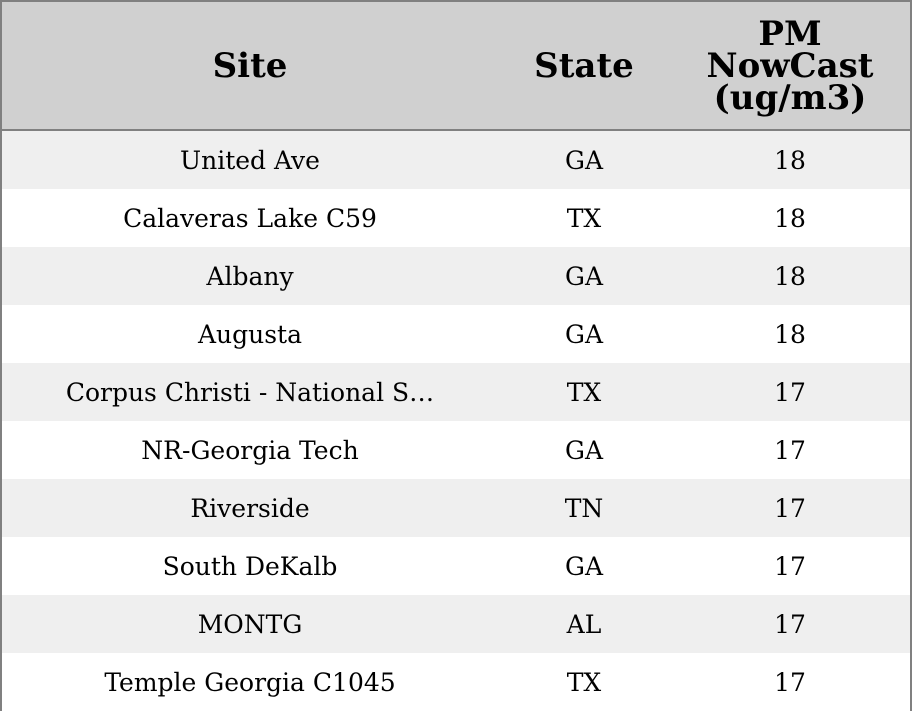  What do you see at coordinates (790, 97) in the screenshot?
I see `pm-header-line: (ug/m3)` at bounding box center [790, 97].